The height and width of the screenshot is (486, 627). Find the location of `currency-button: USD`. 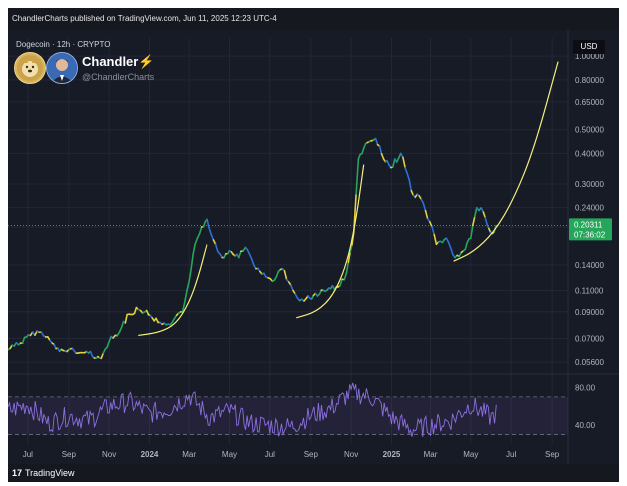

currency-button: USD is located at coordinates (589, 47).